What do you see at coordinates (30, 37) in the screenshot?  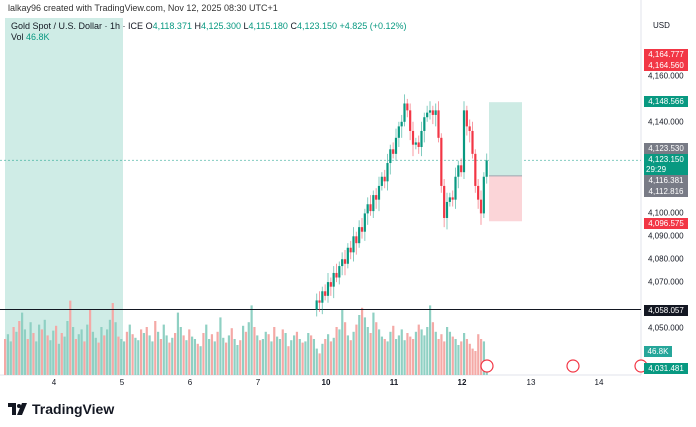 I see `volume-legend: Vol 46.8K` at bounding box center [30, 37].